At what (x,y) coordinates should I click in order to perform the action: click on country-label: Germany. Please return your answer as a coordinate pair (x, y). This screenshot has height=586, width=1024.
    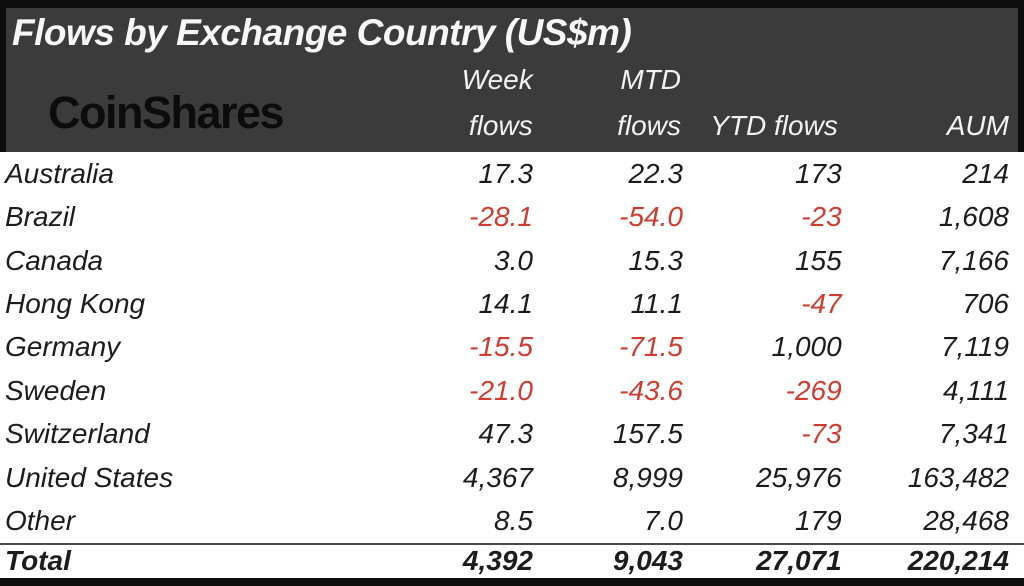
    Looking at the image, I should click on (63, 347).